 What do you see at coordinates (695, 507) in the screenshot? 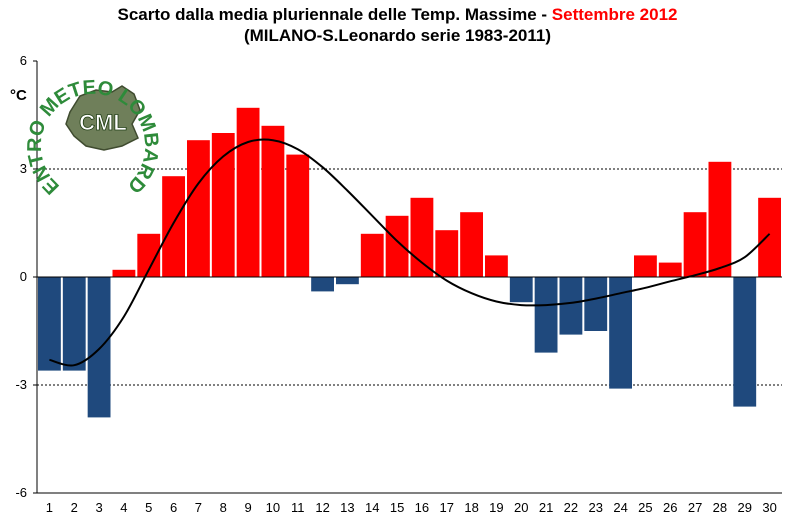
I see `x-tick-label: 27` at bounding box center [695, 507].